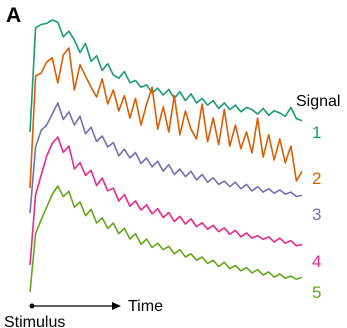 This screenshot has height=328, width=347. I want to click on series-label-1: 1, so click(316, 132).